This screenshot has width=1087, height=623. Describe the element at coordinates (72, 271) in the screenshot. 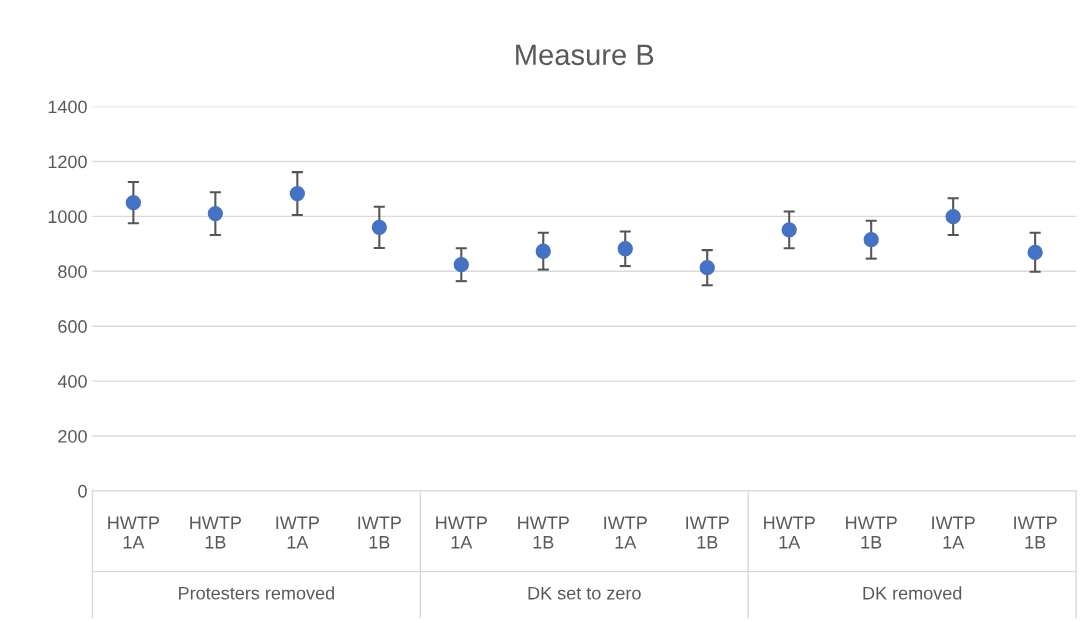

I see `y-tick-label: 800` at that location.